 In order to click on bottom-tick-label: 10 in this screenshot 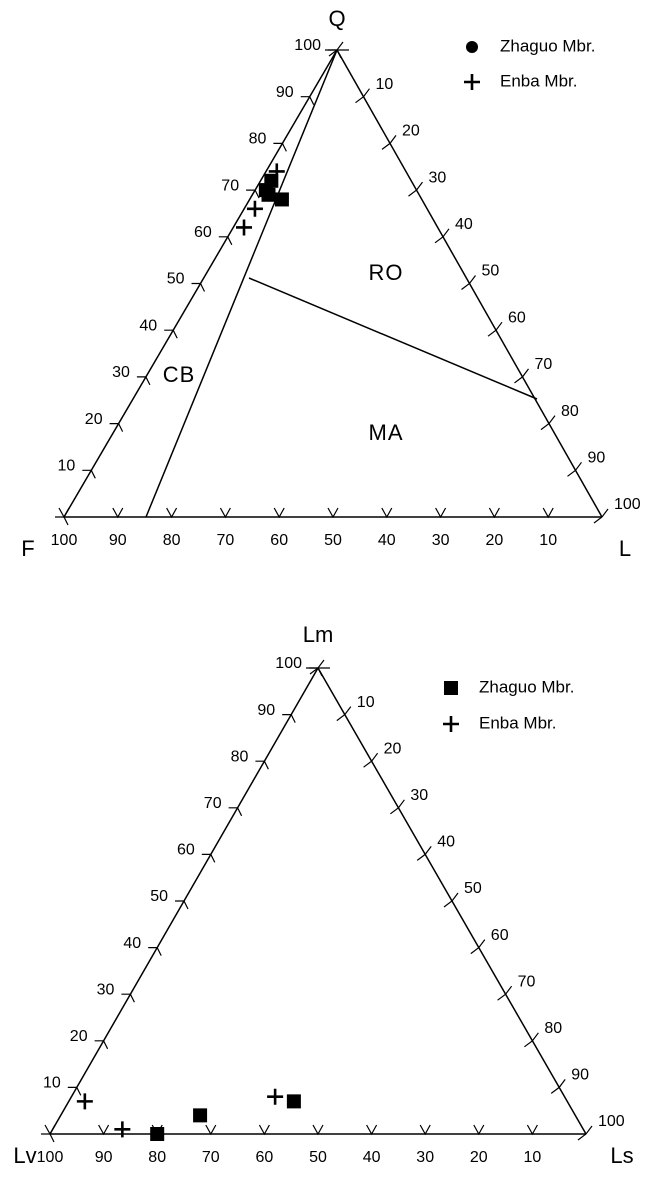, I will do `click(533, 1157)`.